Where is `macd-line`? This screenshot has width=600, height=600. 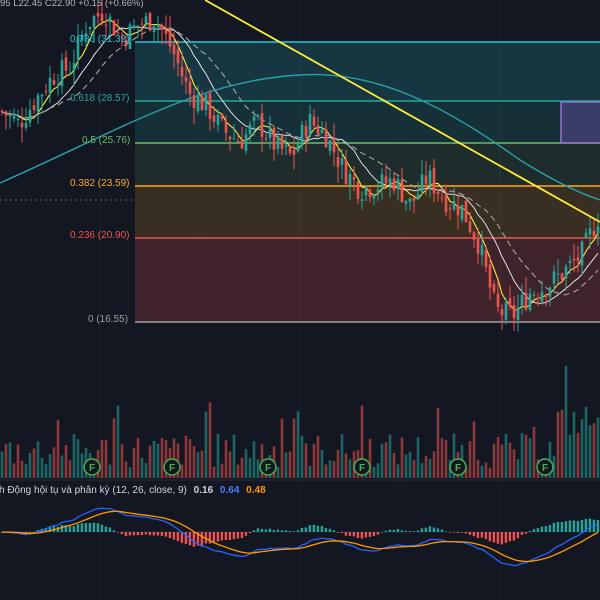 macd-line is located at coordinates (300, 537).